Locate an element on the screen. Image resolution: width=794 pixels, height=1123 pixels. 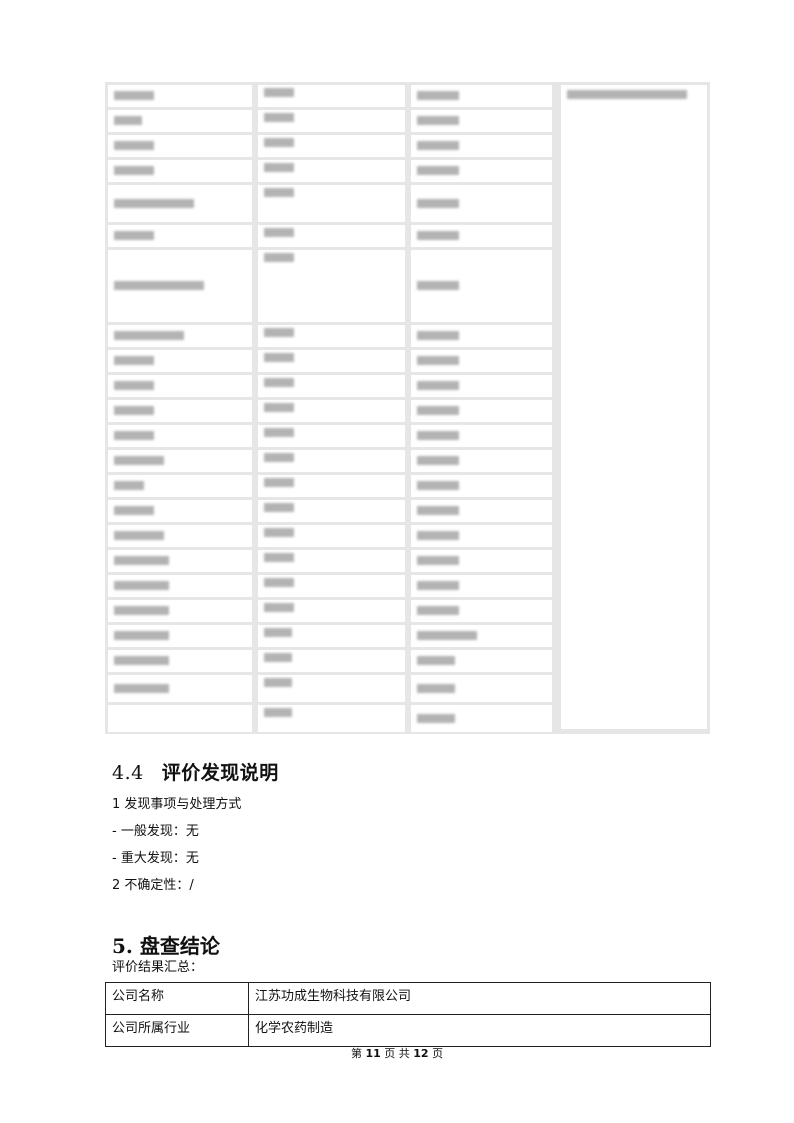
footer-middle: 页 共 is located at coordinates (397, 1053).